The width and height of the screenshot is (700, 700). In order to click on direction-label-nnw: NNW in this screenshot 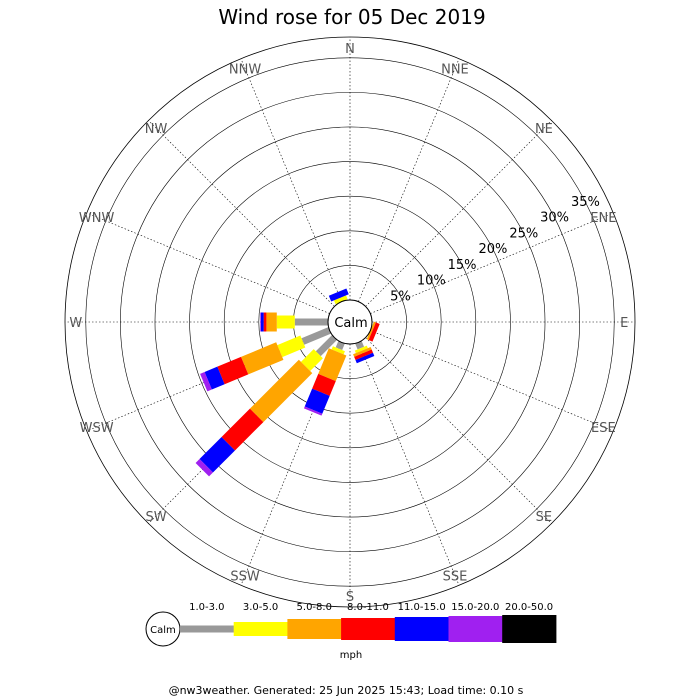, I will do `click(245, 70)`.